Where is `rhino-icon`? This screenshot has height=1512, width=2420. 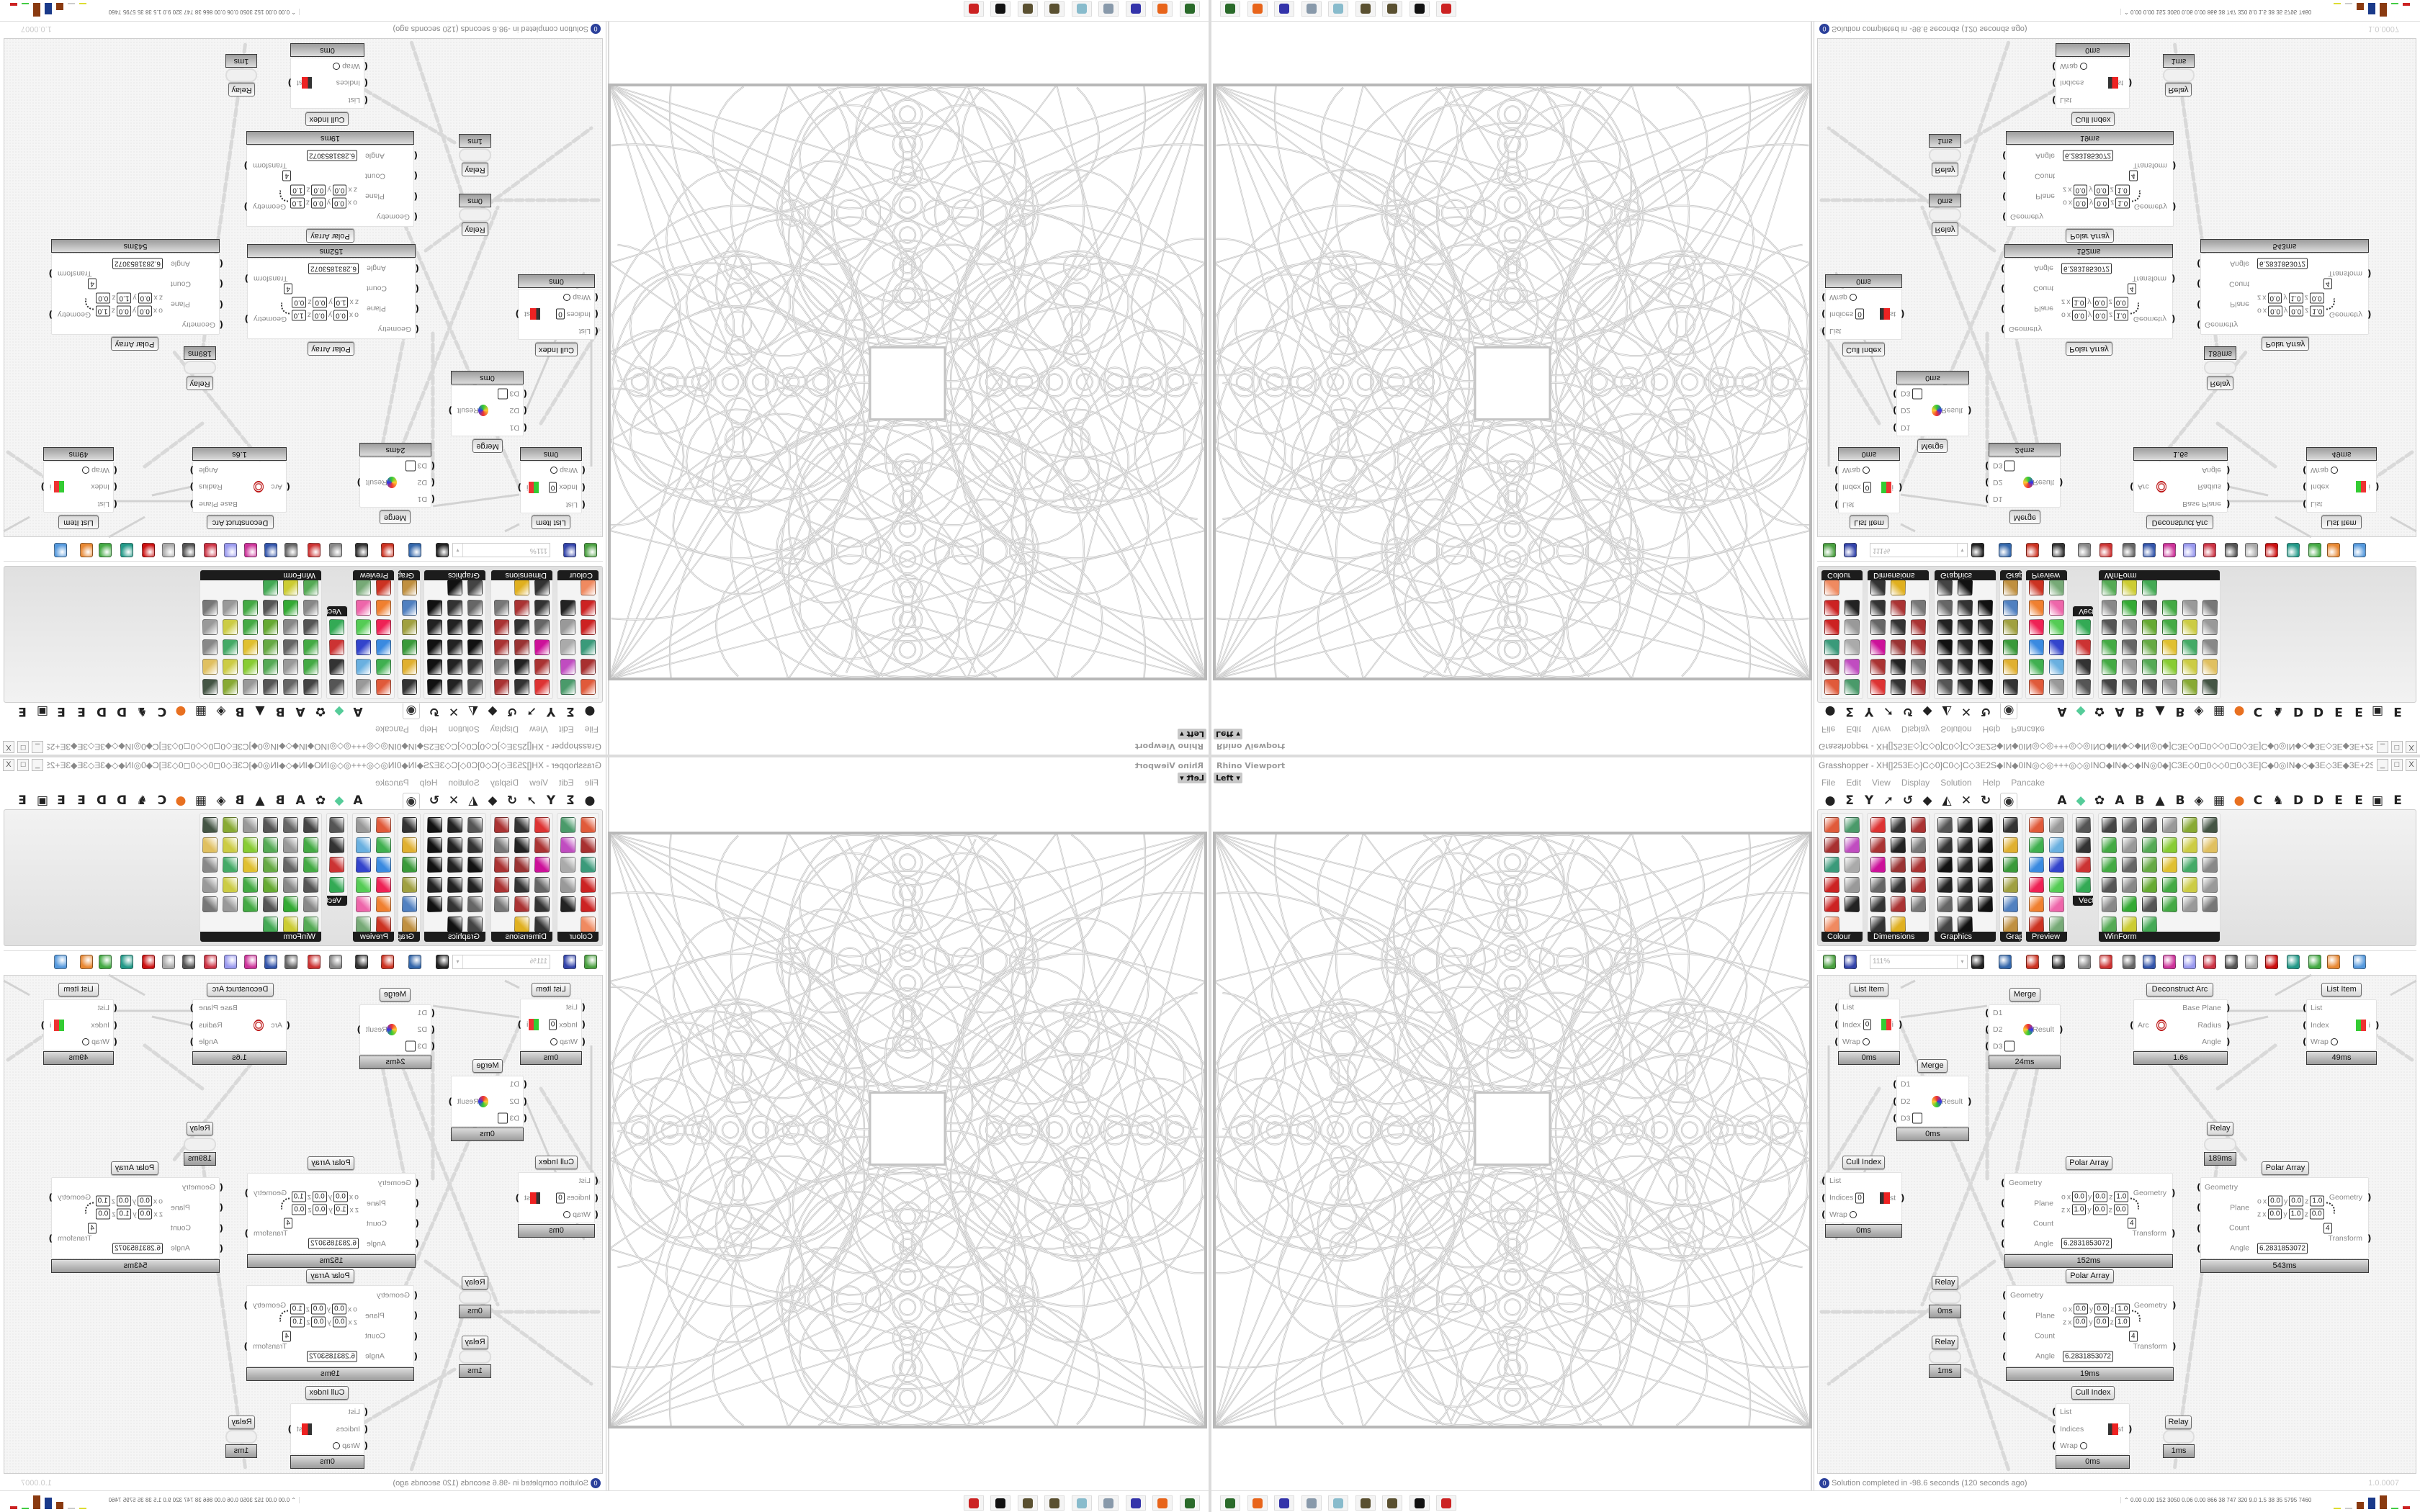 rhino-icon is located at coordinates (1419, 1503).